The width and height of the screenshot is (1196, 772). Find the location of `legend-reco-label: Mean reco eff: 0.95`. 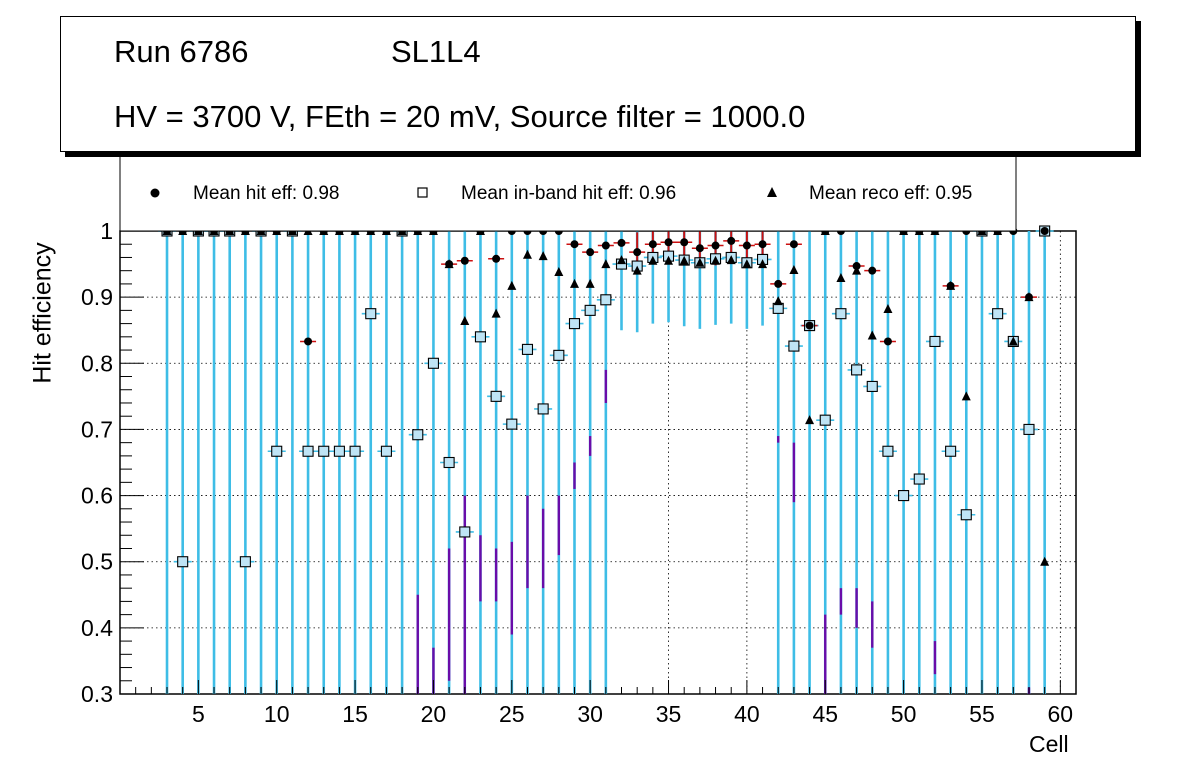

legend-reco-label: Mean reco eff: 0.95 is located at coordinates (891, 193).